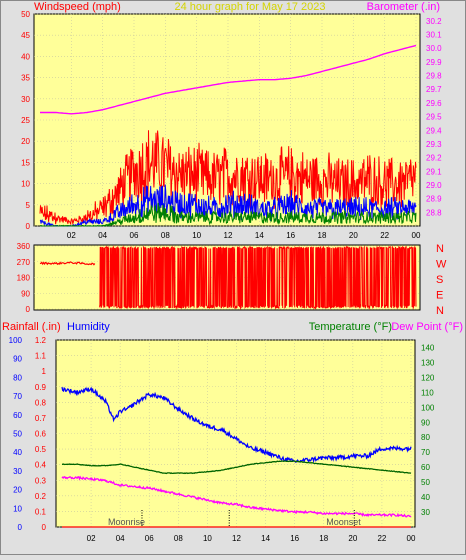 The image size is (466, 560). What do you see at coordinates (41, 387) in the screenshot?
I see `rainfall-tick-label: 0.9` at bounding box center [41, 387].